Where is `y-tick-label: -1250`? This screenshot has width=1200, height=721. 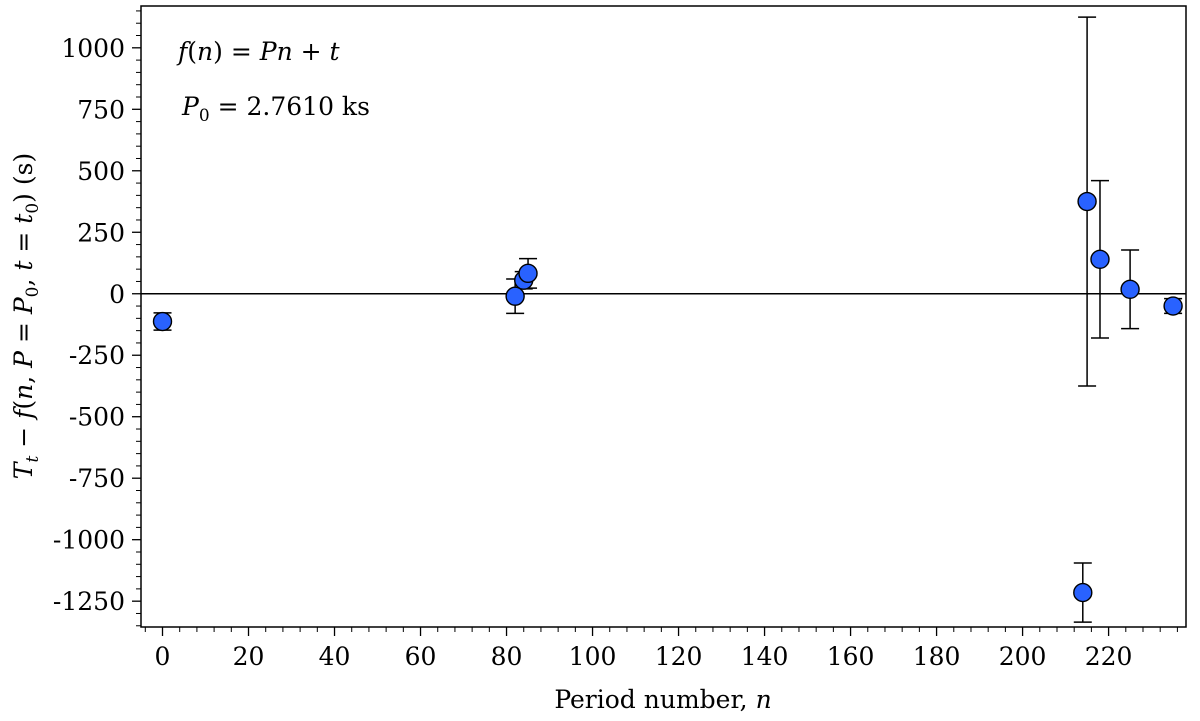 y-tick-label: -1250 is located at coordinates (89, 601).